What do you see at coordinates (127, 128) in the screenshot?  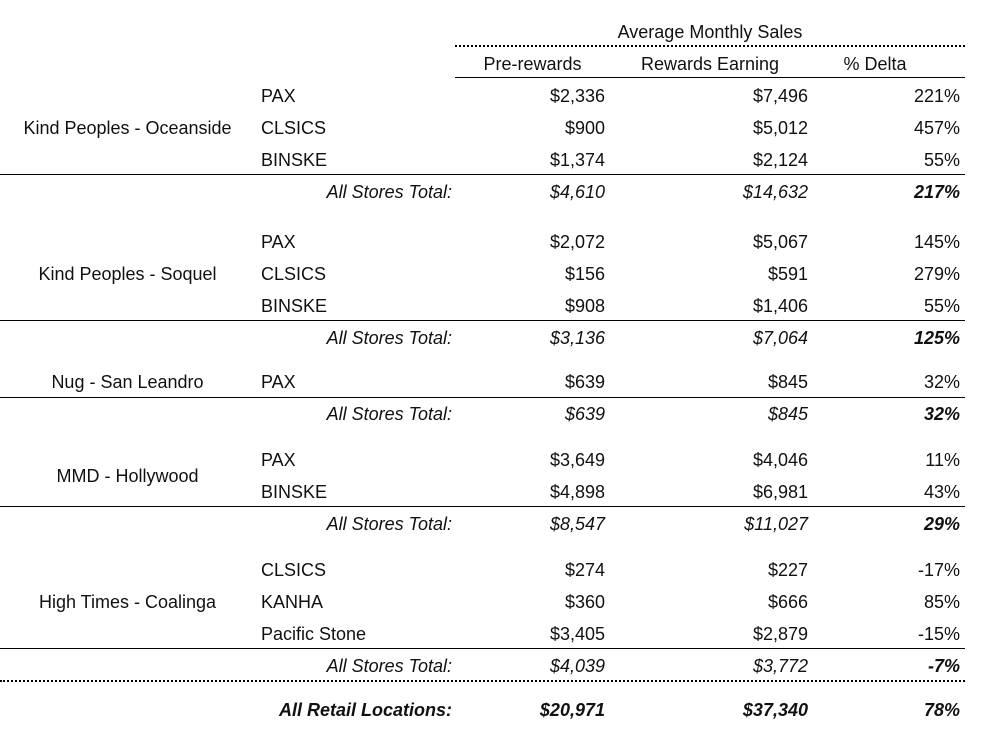 I see `store-name: Kind Peoples - Oceanside` at bounding box center [127, 128].